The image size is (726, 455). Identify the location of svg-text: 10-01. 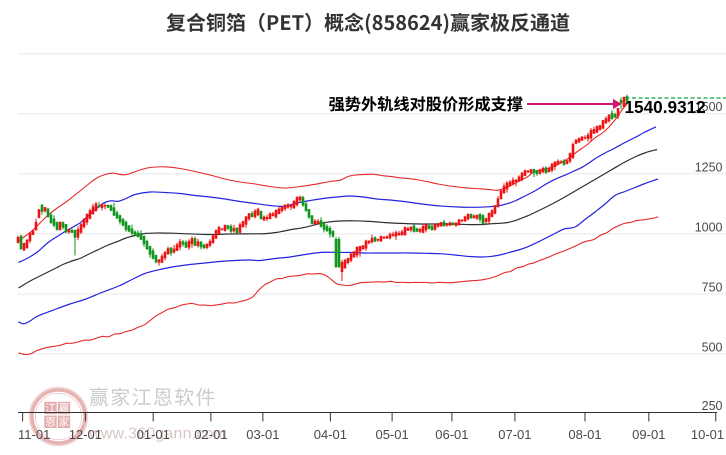
(707, 434).